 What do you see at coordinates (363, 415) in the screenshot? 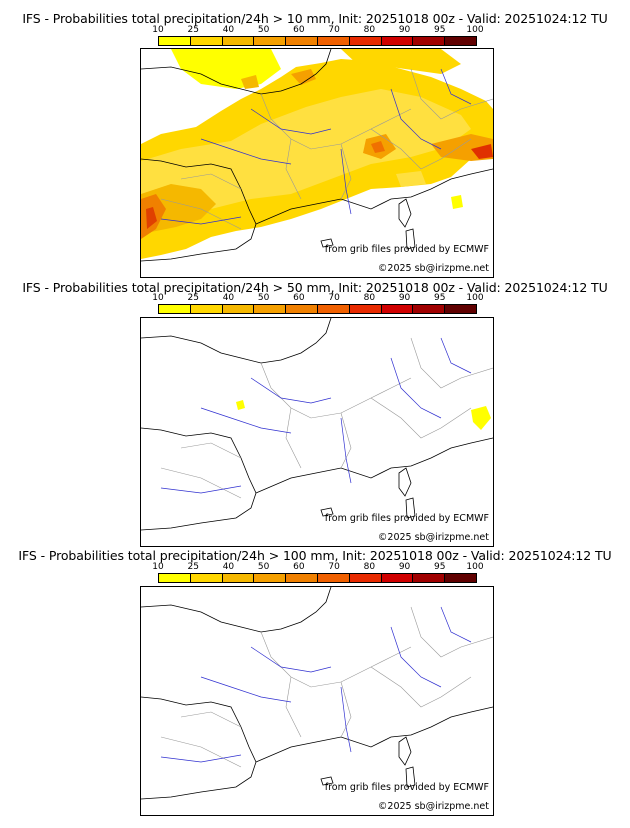
I see `precip-field-50mm` at bounding box center [363, 415].